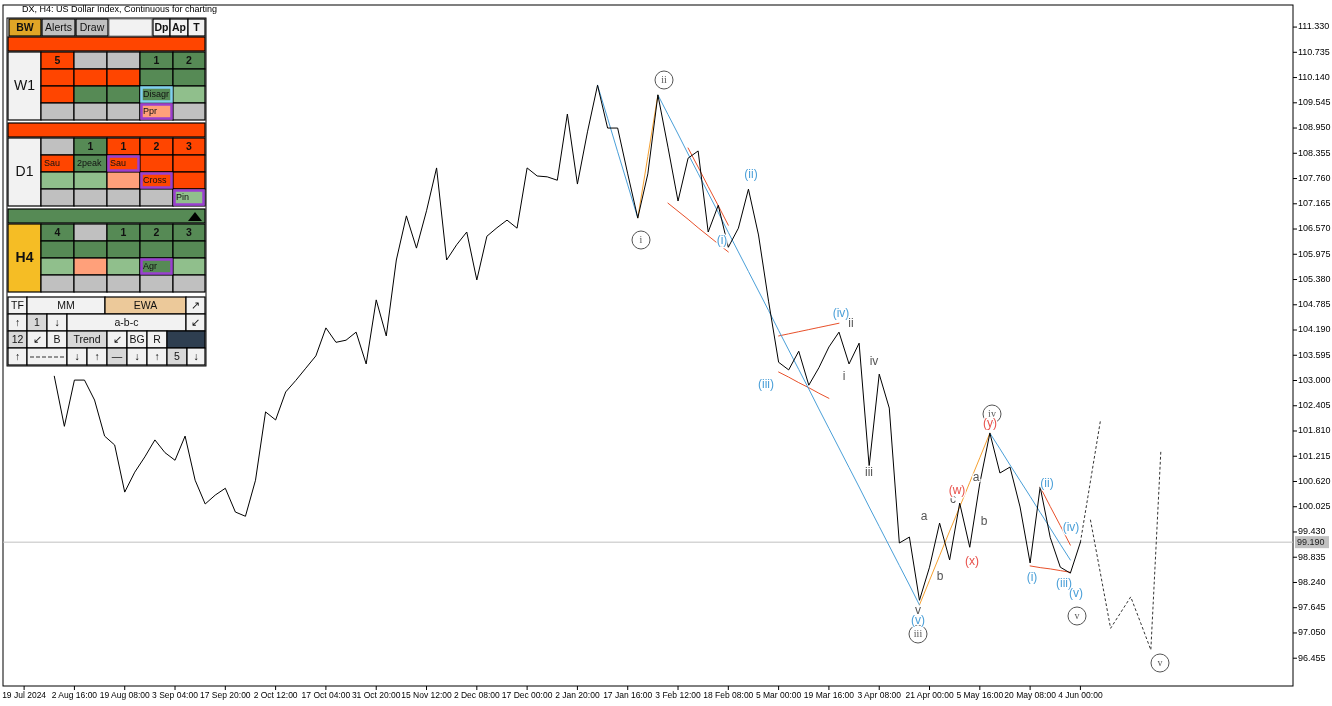  What do you see at coordinates (87, 338) in the screenshot?
I see `annotation: Trend` at bounding box center [87, 338].